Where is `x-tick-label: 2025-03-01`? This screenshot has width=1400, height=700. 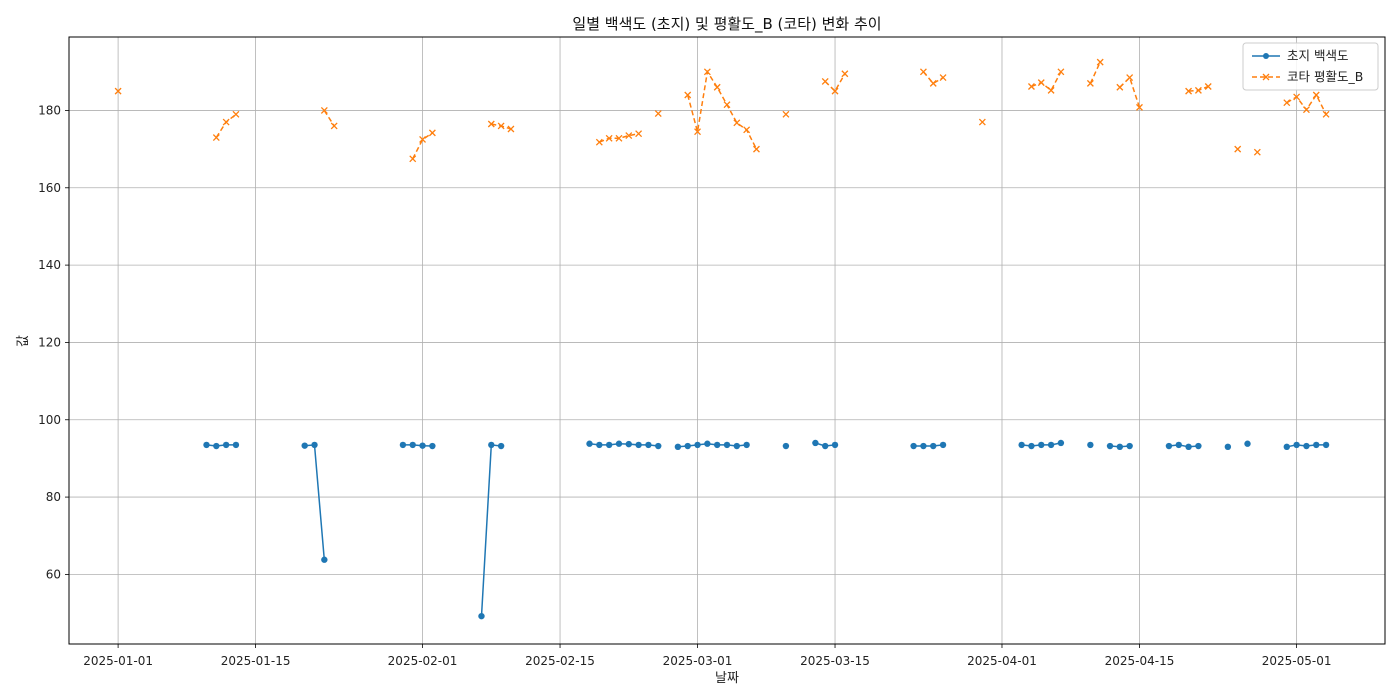 x-tick-label: 2025-03-01 is located at coordinates (698, 661).